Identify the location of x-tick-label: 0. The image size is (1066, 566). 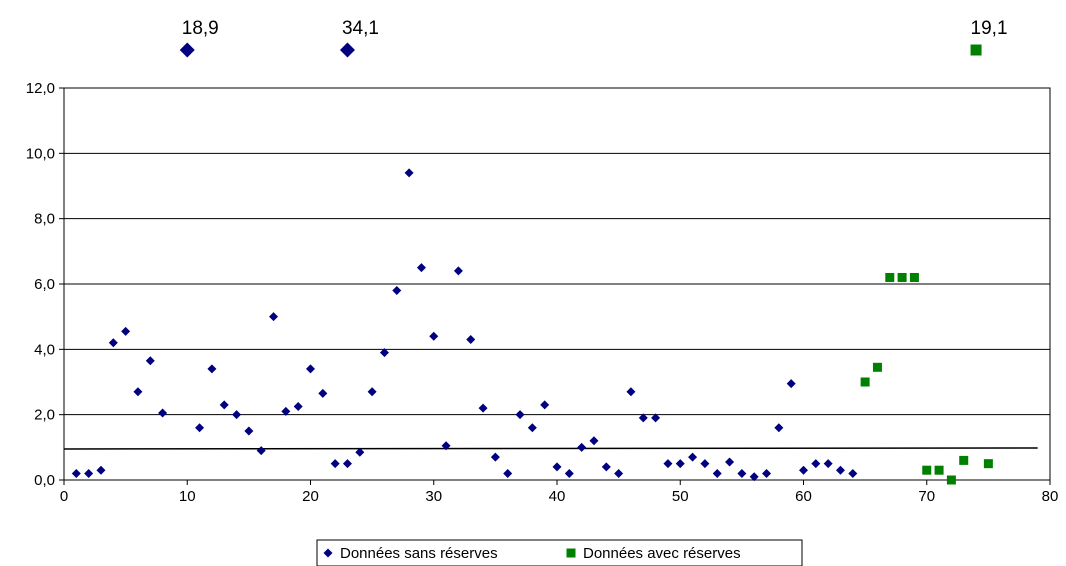
(64, 496).